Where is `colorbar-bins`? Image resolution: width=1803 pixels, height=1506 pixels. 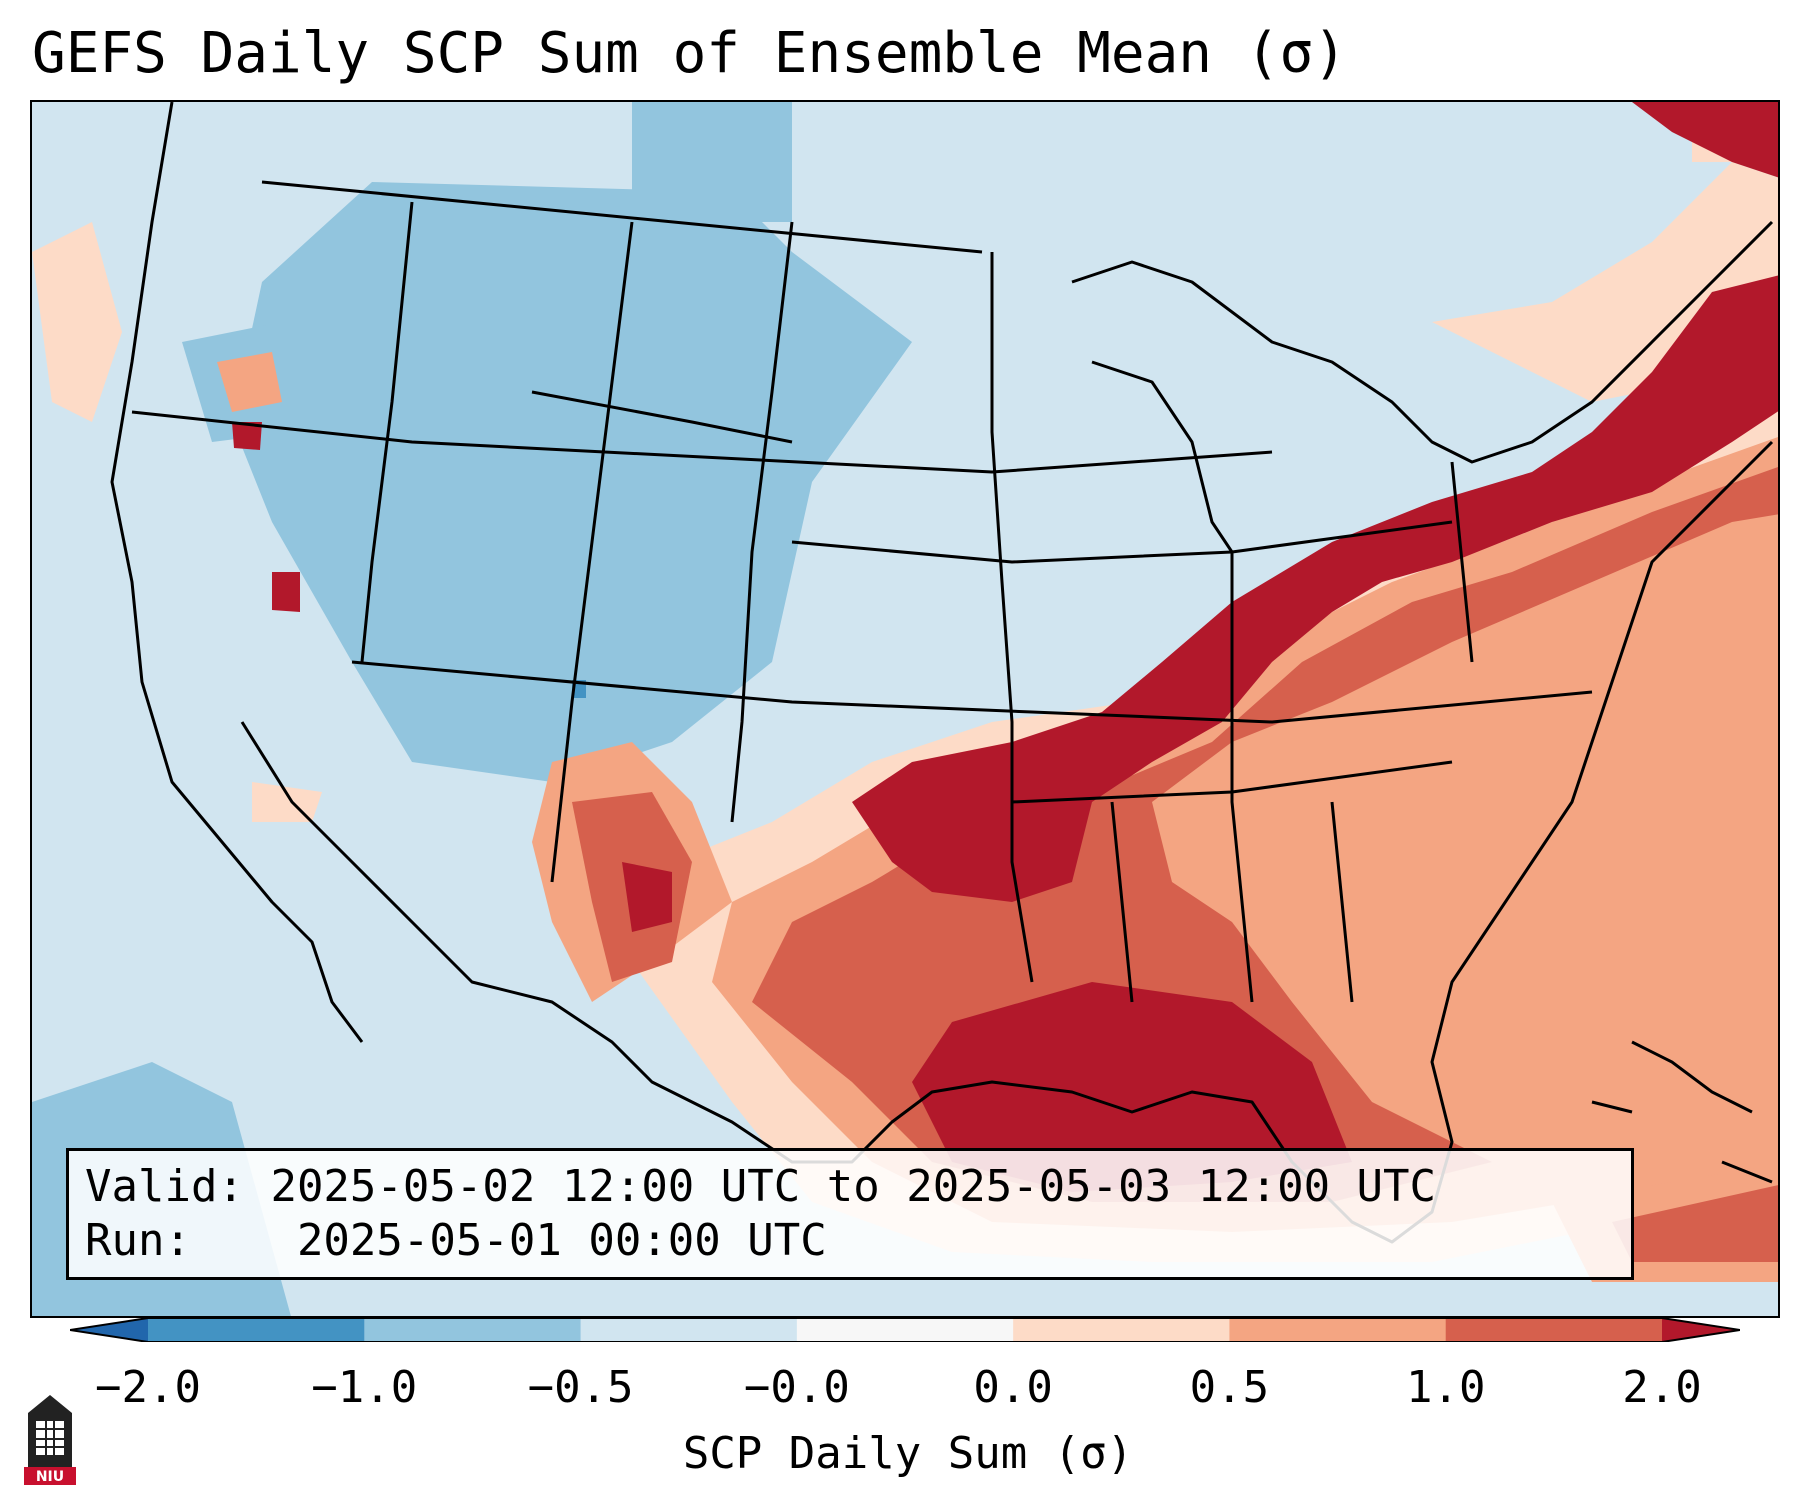
colorbar-bins is located at coordinates (905, 1330).